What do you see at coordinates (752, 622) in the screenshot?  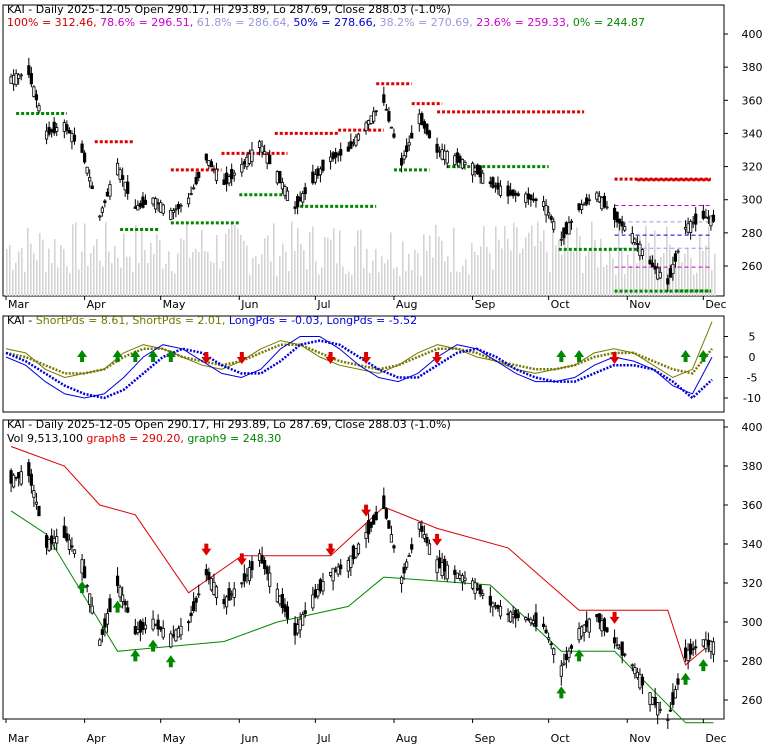 I see `y-tick-label: 300` at bounding box center [752, 622].